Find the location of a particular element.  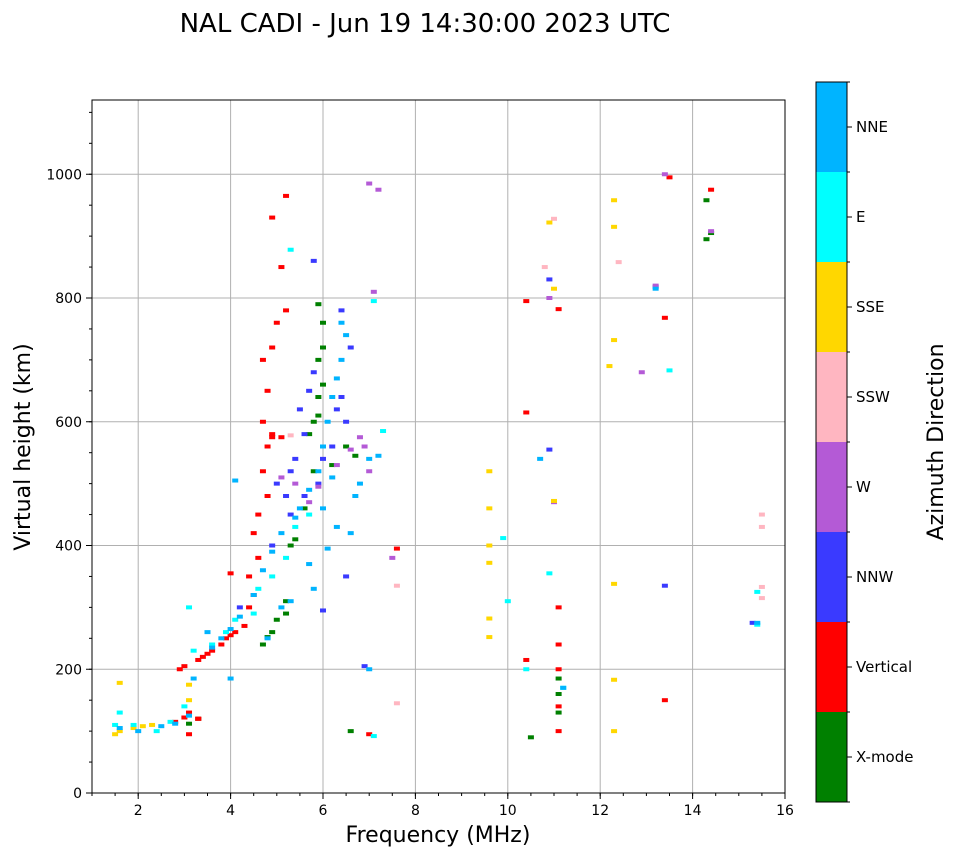

x-tick-label: 14 is located at coordinates (693, 811).